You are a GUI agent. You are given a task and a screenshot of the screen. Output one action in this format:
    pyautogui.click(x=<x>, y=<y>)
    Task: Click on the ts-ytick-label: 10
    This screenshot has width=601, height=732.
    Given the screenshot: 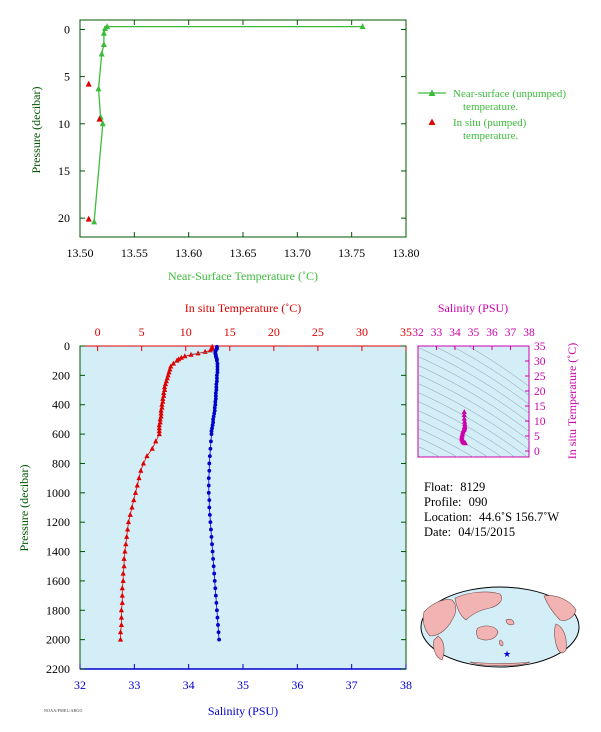 What is the action you would take?
    pyautogui.click(x=540, y=422)
    